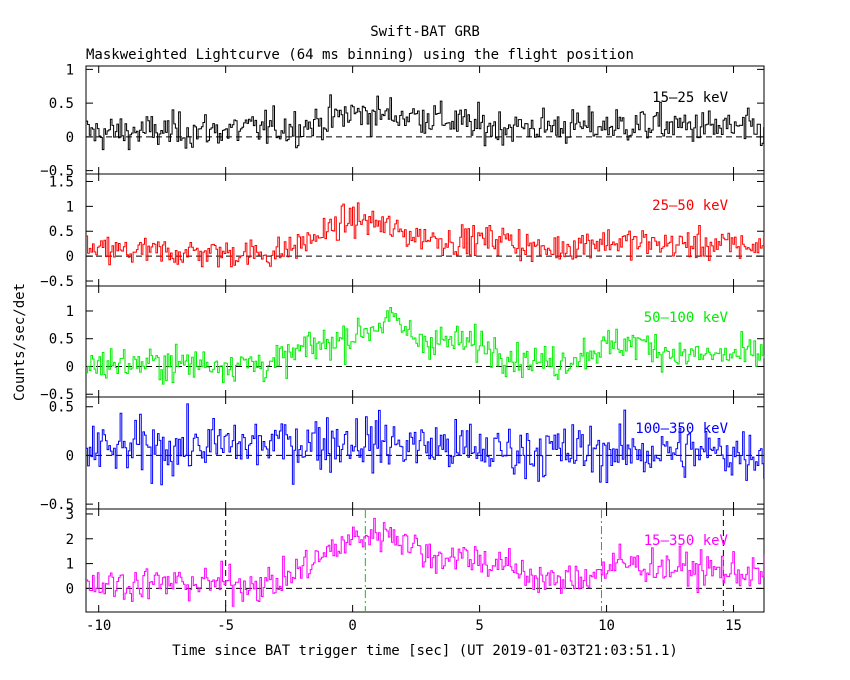 Image resolution: width=850 pixels, height=680 pixels. I want to click on panel-2: −0.5 0 0.5 1 50–100 keV, so click(402, 344).